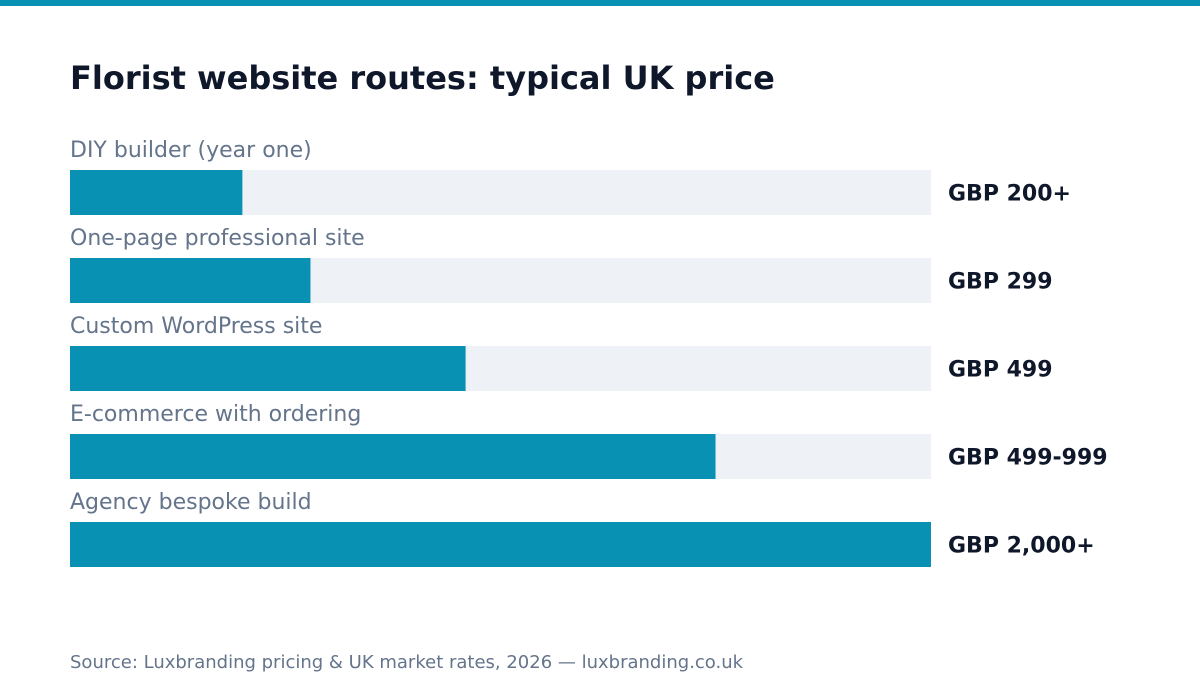  I want to click on category-label: E-commerce with ordering, so click(215, 414).